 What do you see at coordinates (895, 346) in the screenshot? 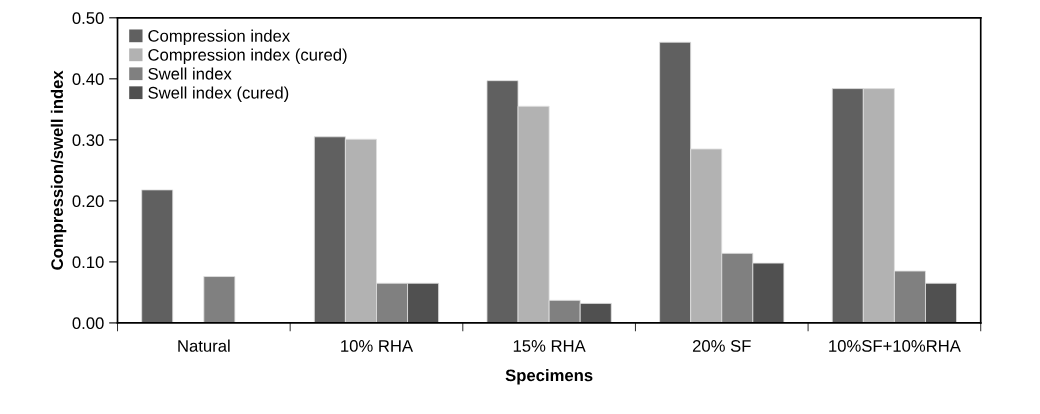
I see `x-tick-label: 10%SF+10%RHA` at bounding box center [895, 346].